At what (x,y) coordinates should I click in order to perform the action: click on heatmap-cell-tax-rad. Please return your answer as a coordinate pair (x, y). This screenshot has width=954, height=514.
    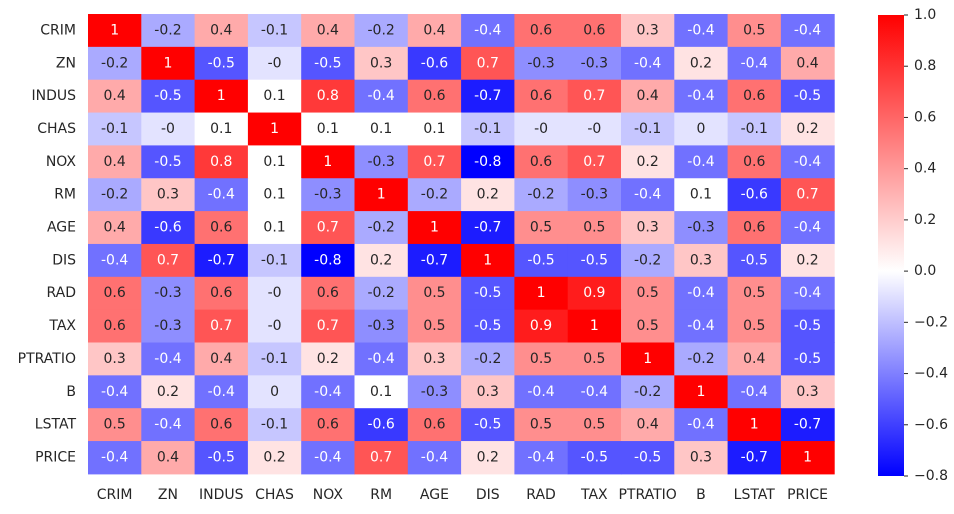
    Looking at the image, I should click on (541, 326).